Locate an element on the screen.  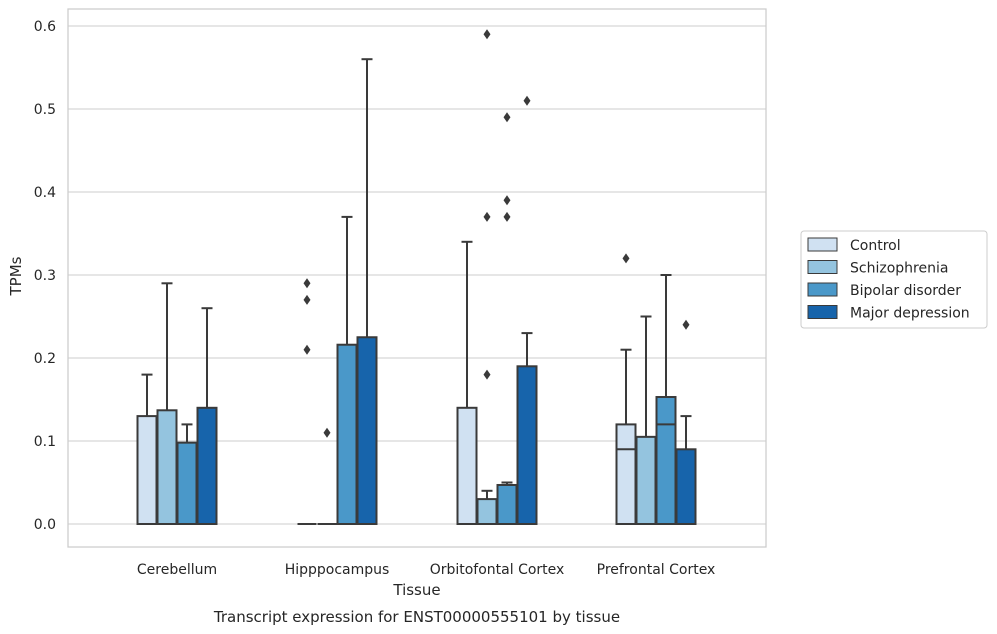
x-axis-label: Tissue is located at coordinates (416, 590).